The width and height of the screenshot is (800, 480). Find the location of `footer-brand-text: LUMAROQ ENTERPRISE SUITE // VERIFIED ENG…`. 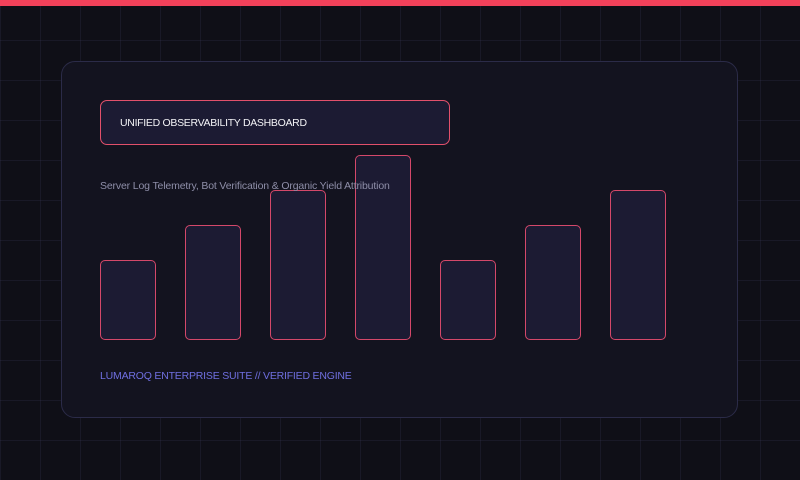

footer-brand-text: LUMAROQ ENTERPRISE SUITE // VERIFIED ENG… is located at coordinates (226, 376).